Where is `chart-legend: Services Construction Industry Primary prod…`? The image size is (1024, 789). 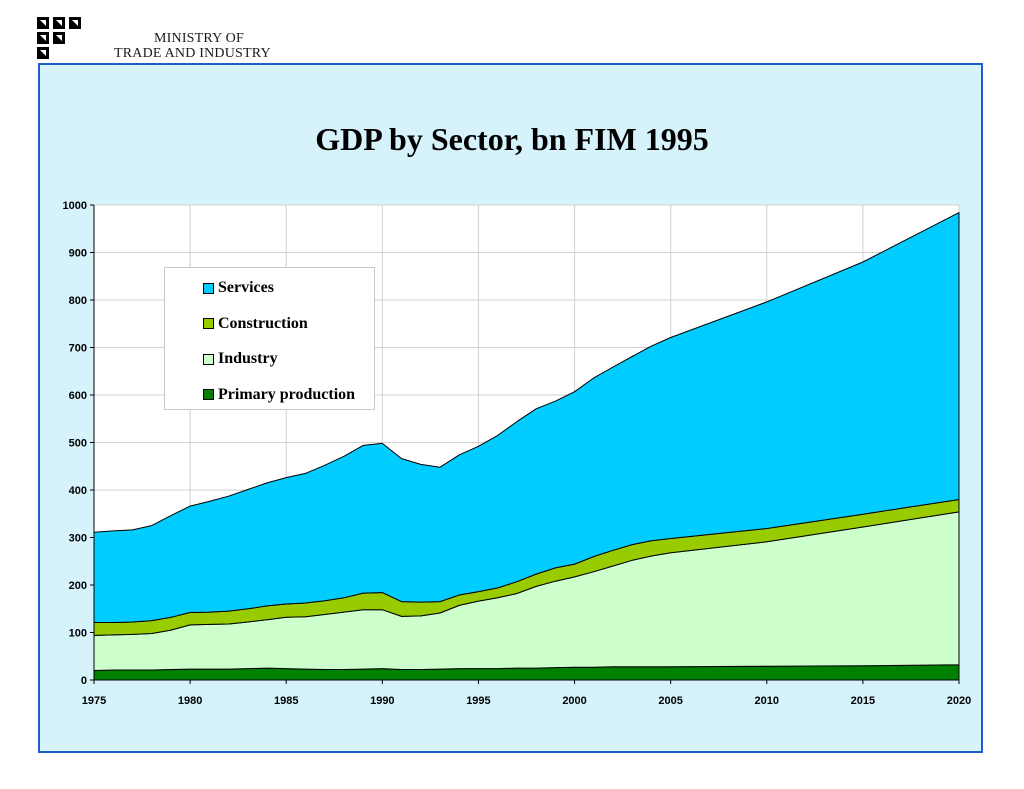
chart-legend: Services Construction Industry Primary prod… is located at coordinates (269, 338).